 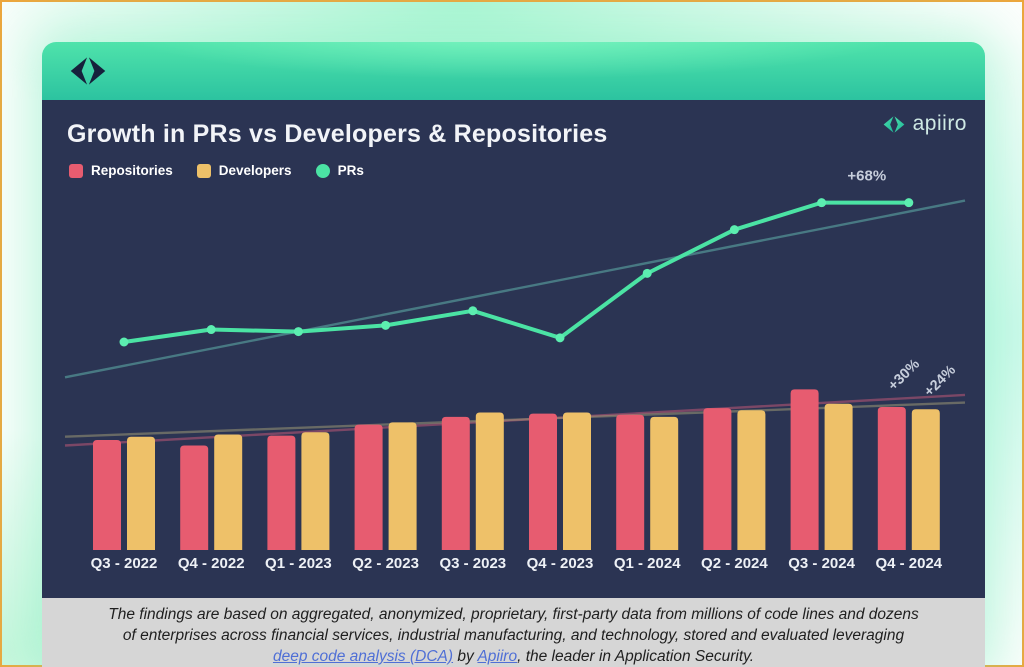 What do you see at coordinates (203, 170) in the screenshot?
I see `developers-swatch-icon` at bounding box center [203, 170].